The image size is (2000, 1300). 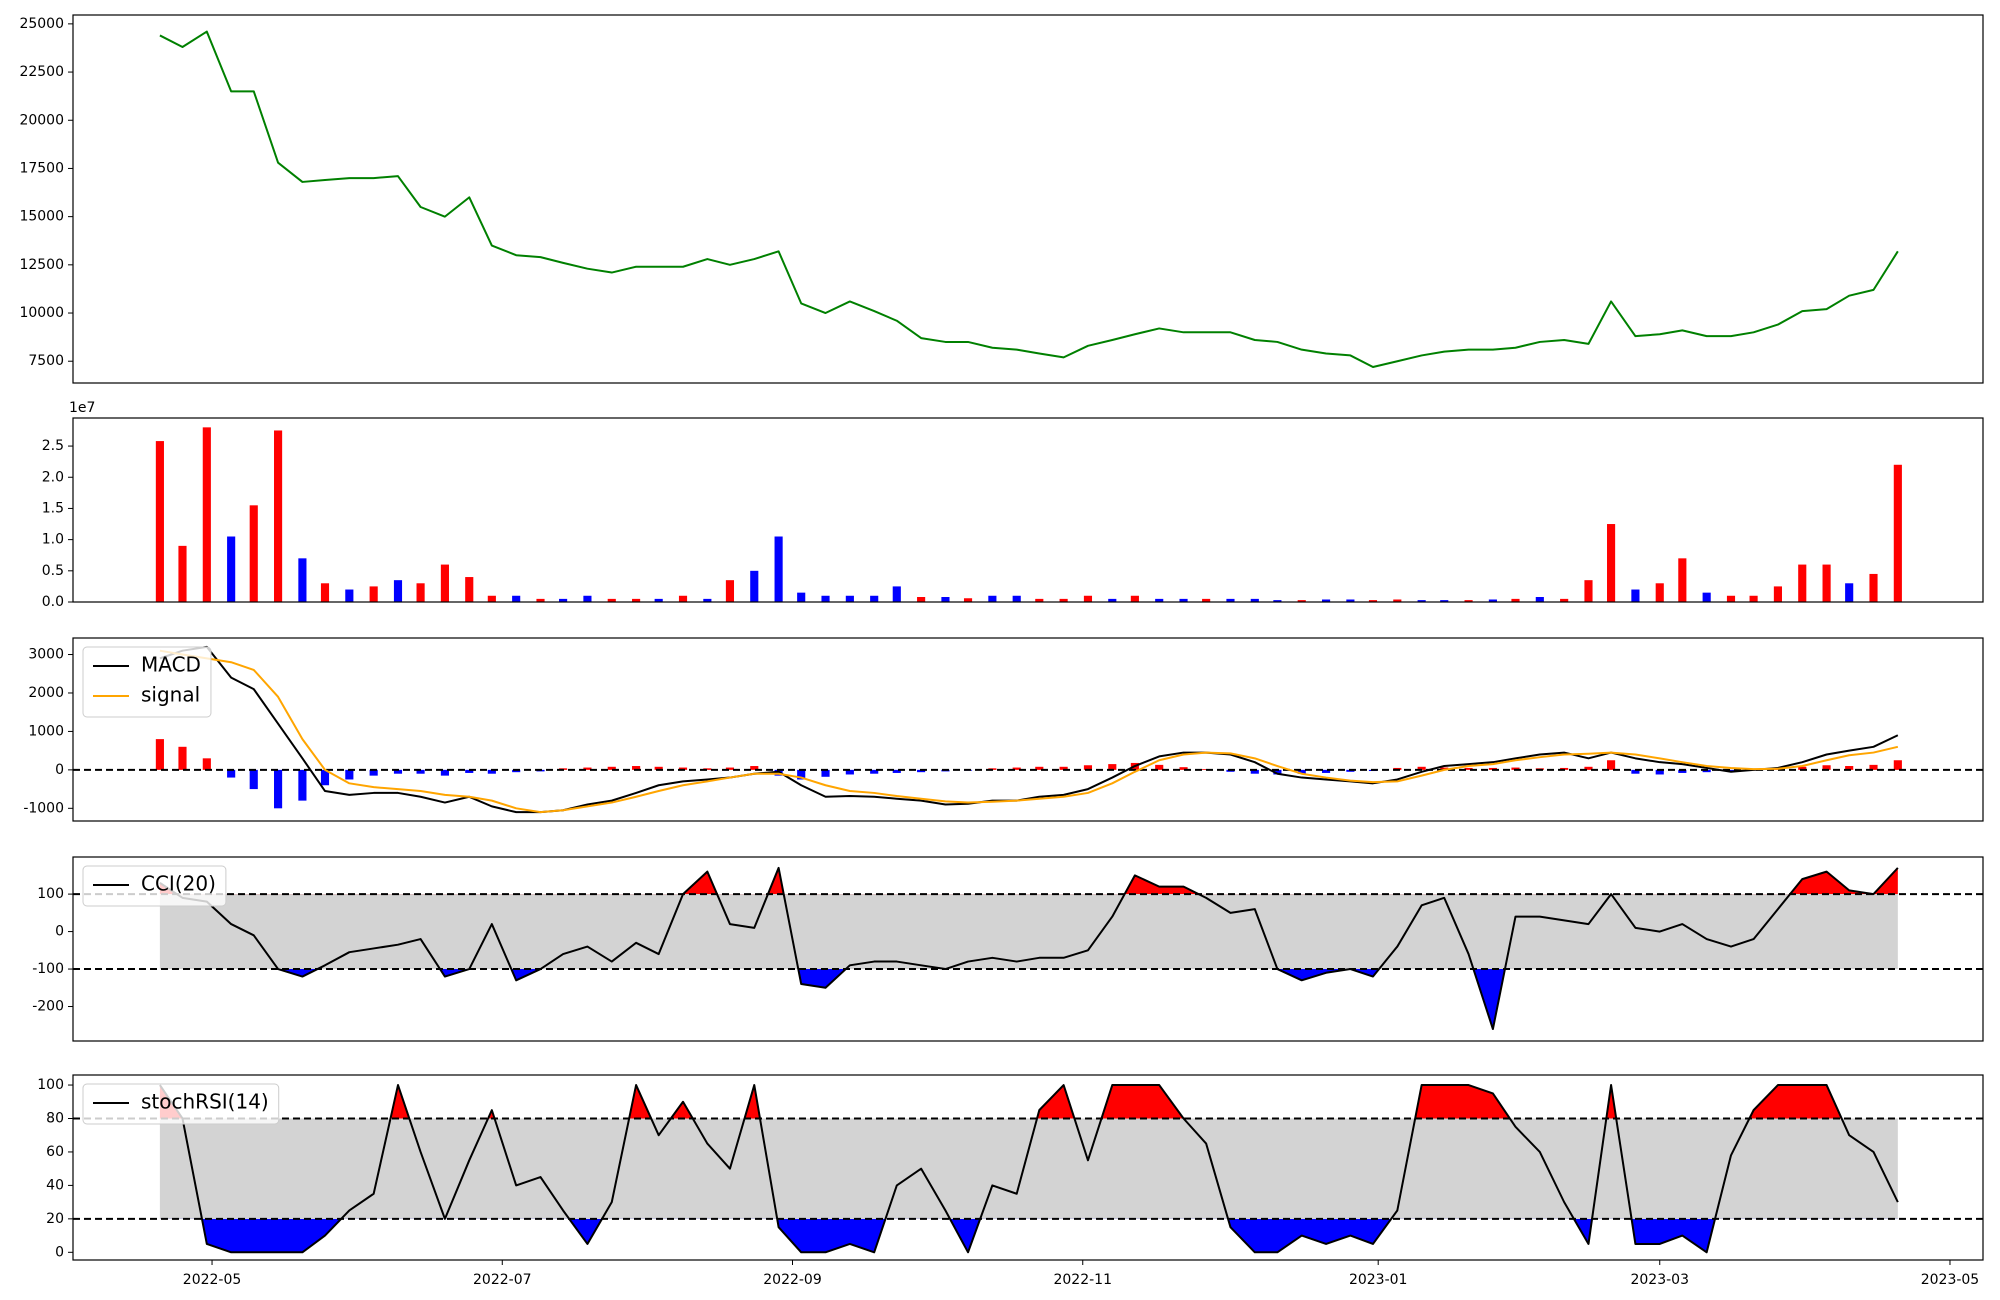 I want to click on y-tick-label: 3000, so click(x=46, y=655).